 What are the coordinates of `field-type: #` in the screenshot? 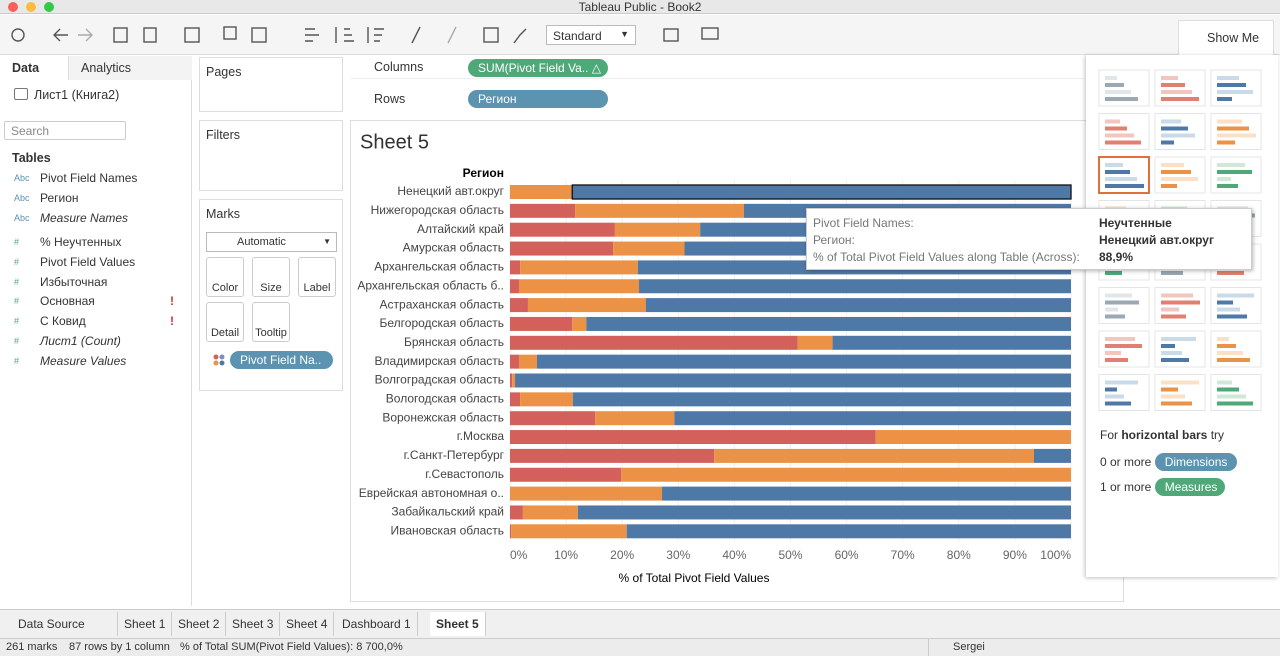 It's located at (17, 321).